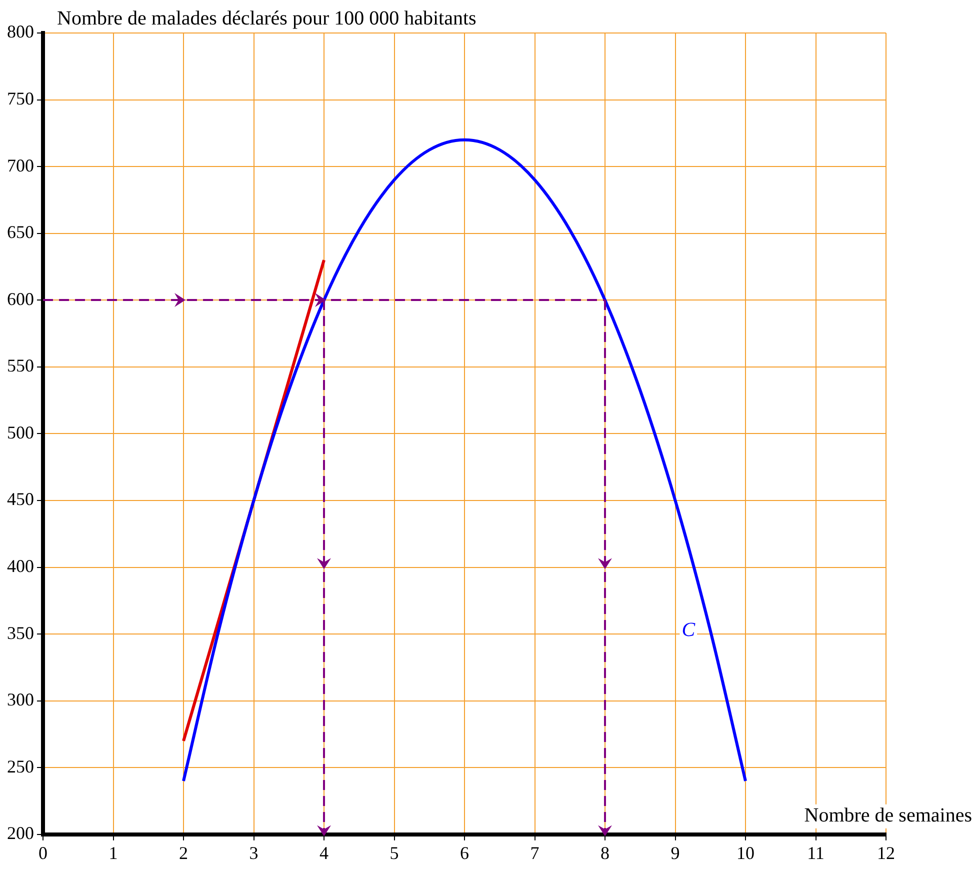 This screenshot has width=978, height=872. What do you see at coordinates (689, 629) in the screenshot?
I see `annotation: C` at bounding box center [689, 629].